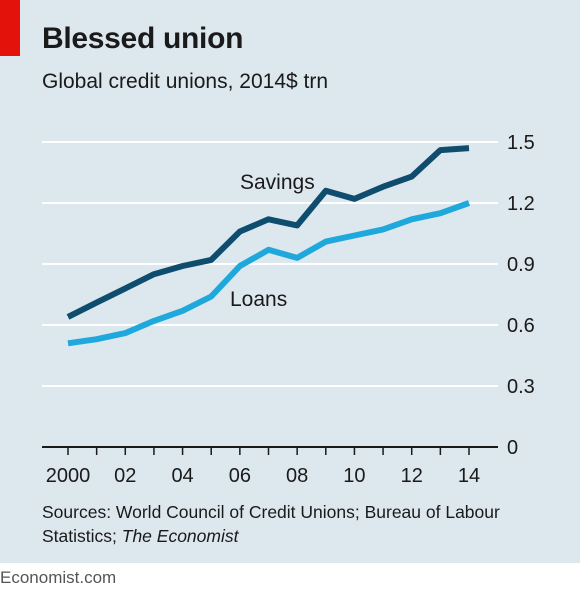 Image resolution: width=580 pixels, height=598 pixels. What do you see at coordinates (125, 476) in the screenshot?
I see `x-tick-label: 02` at bounding box center [125, 476].